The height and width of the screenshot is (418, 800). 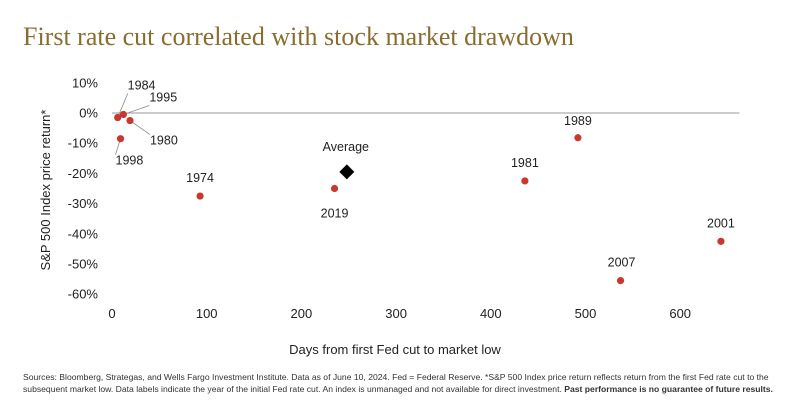 What do you see at coordinates (88, 113) in the screenshot?
I see `y-tick-label: 0%` at bounding box center [88, 113].